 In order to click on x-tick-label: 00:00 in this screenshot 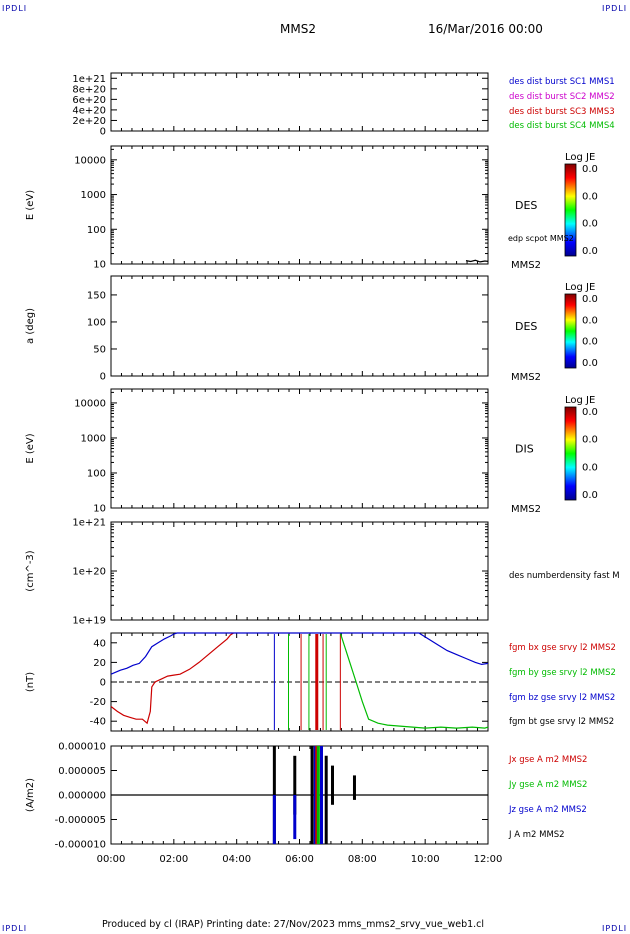, I will do `click(111, 859)`.